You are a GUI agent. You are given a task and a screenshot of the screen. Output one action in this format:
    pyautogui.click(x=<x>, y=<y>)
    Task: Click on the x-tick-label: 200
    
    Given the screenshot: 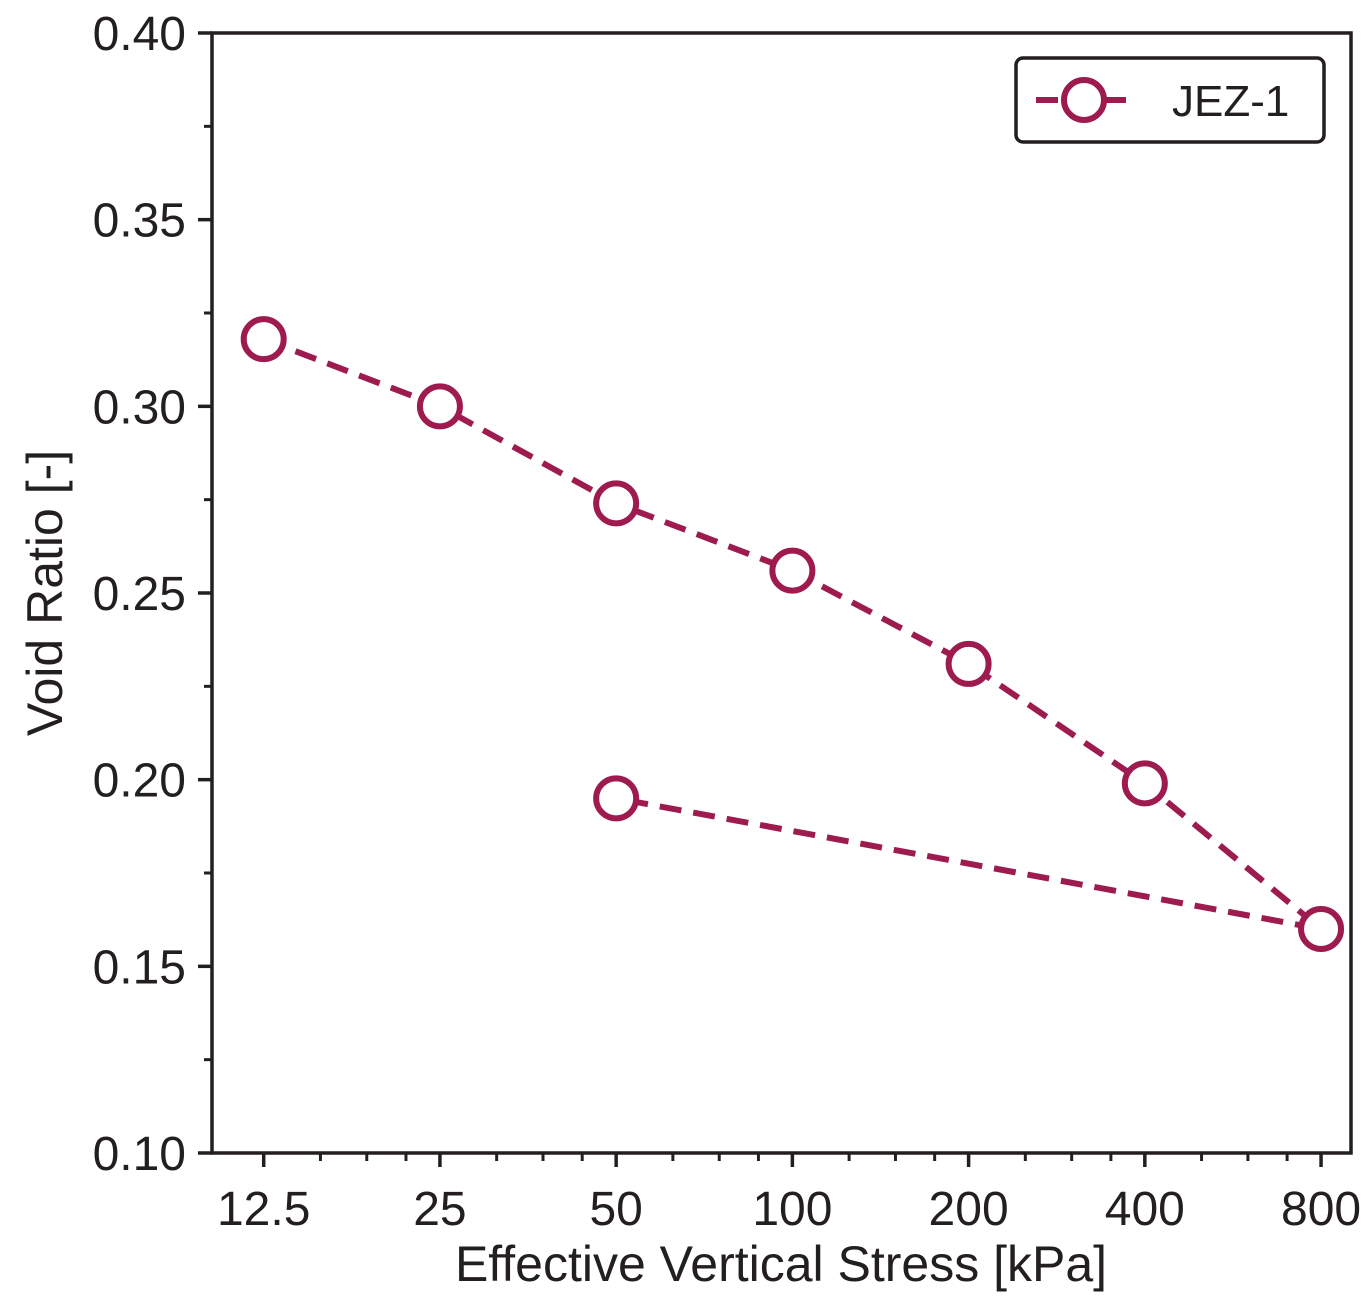 What is the action you would take?
    pyautogui.click(x=969, y=1209)
    